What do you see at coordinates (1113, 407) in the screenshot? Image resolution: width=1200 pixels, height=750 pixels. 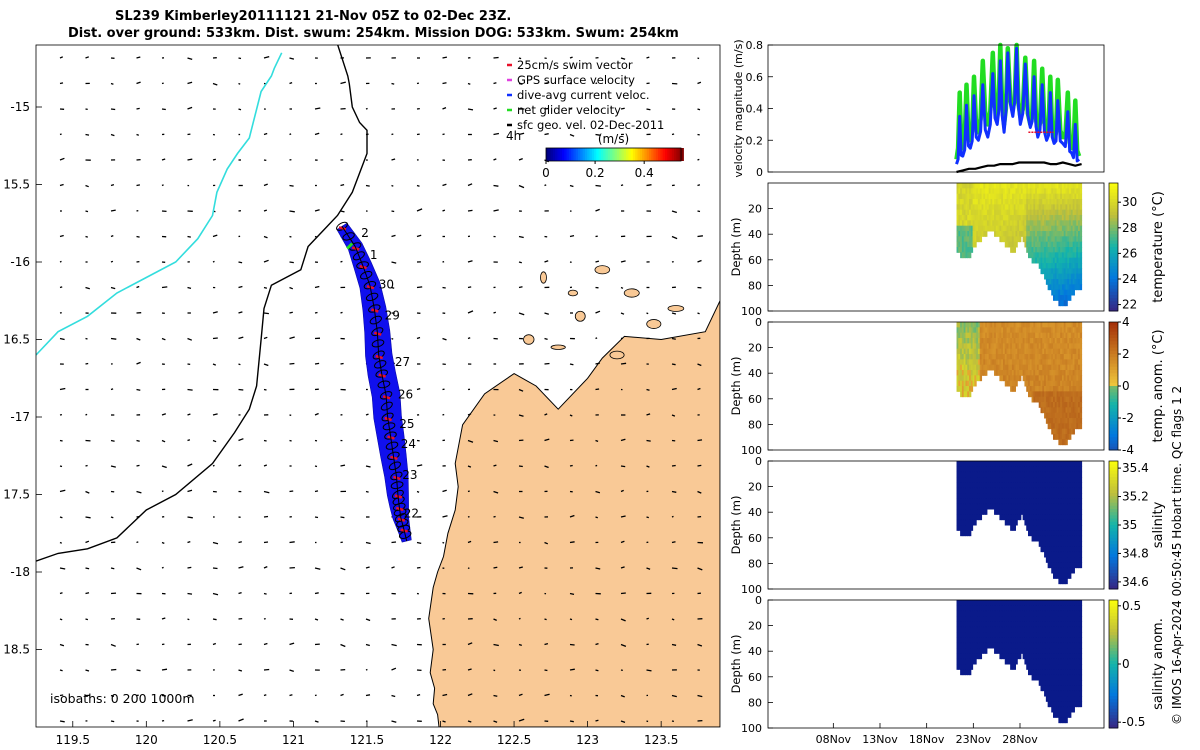 I see `temperature-anomaly-cbar-cell` at bounding box center [1113, 407].